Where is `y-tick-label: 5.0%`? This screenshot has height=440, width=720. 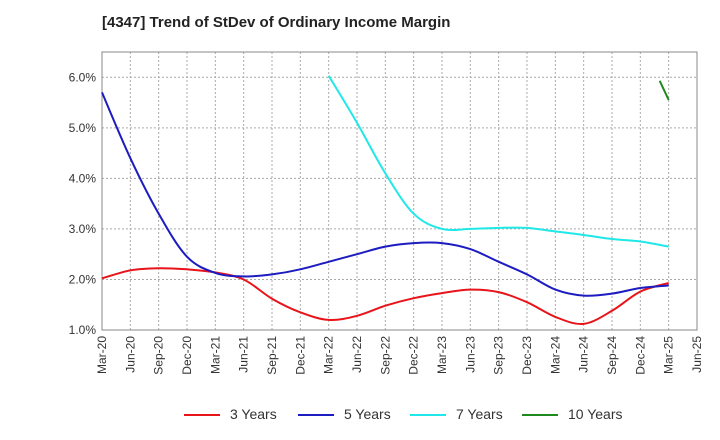 y-tick-label: 5.0% is located at coordinates (83, 128).